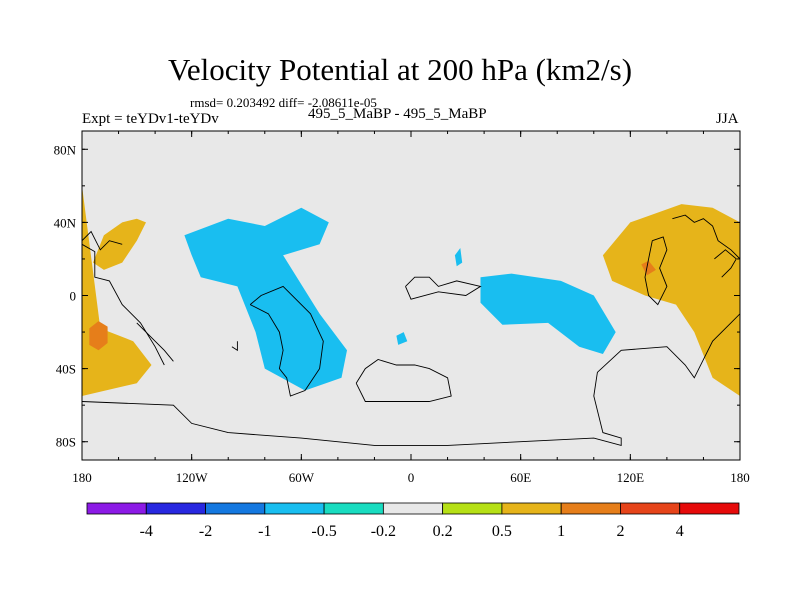 The width and height of the screenshot is (800, 600). I want to click on center-subtitle: 495_5_MaBP - 495_5_MaBP, so click(397, 114).